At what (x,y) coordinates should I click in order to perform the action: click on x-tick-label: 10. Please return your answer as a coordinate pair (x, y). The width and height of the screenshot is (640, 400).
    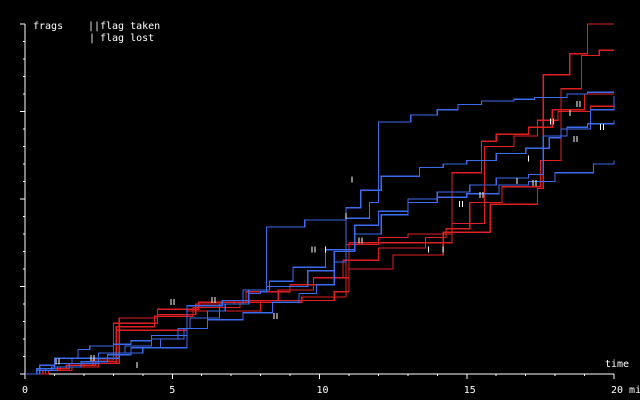
    Looking at the image, I should click on (323, 390).